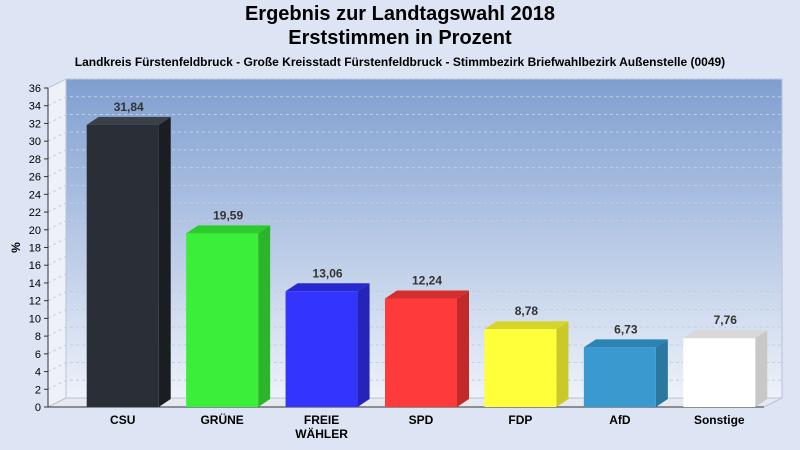 The image size is (800, 450). Describe the element at coordinates (35, 302) in the screenshot. I see `y-tick-label: 12` at that location.